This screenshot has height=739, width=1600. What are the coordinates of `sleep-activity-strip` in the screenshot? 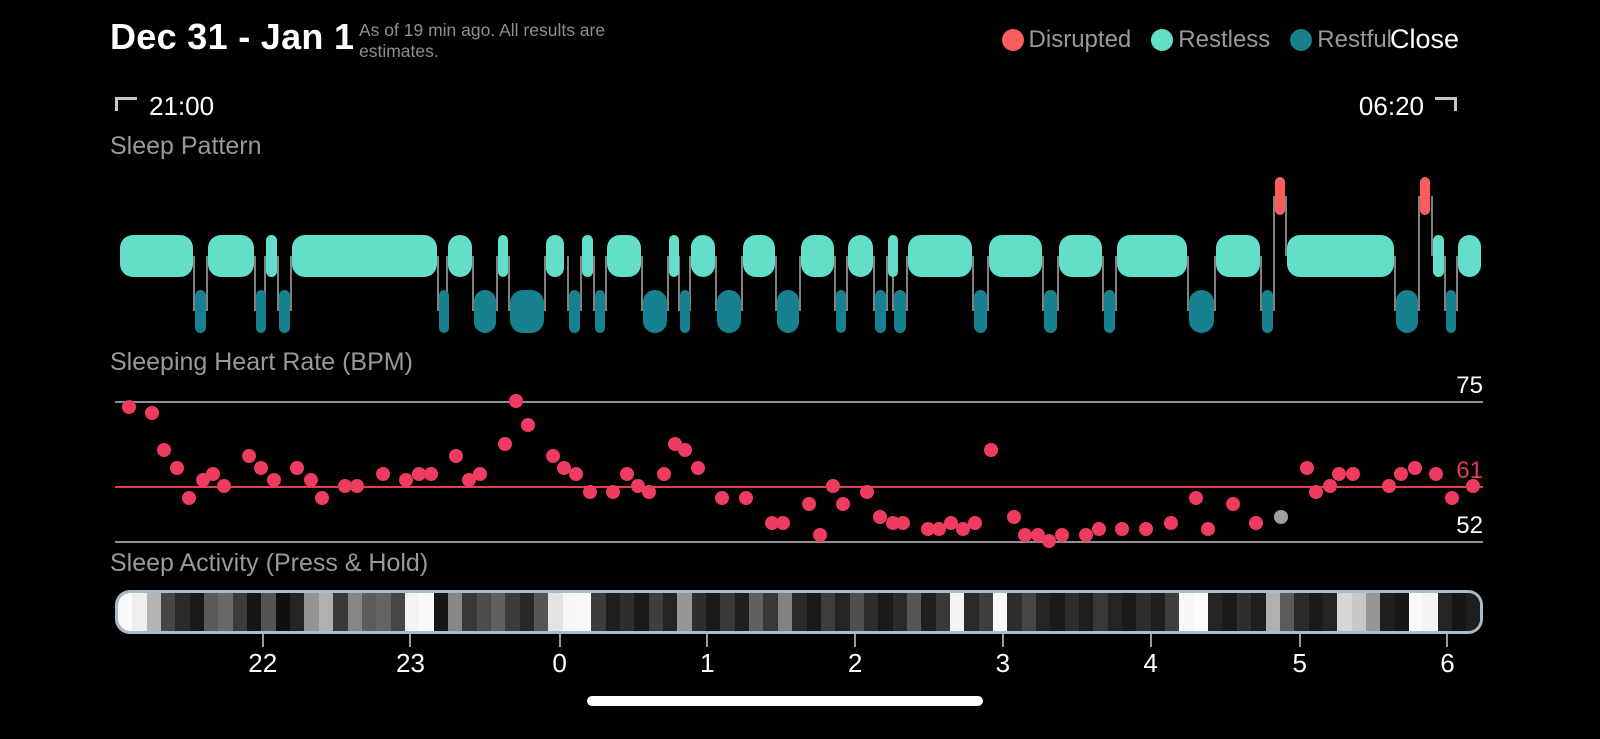 It's located at (799, 612).